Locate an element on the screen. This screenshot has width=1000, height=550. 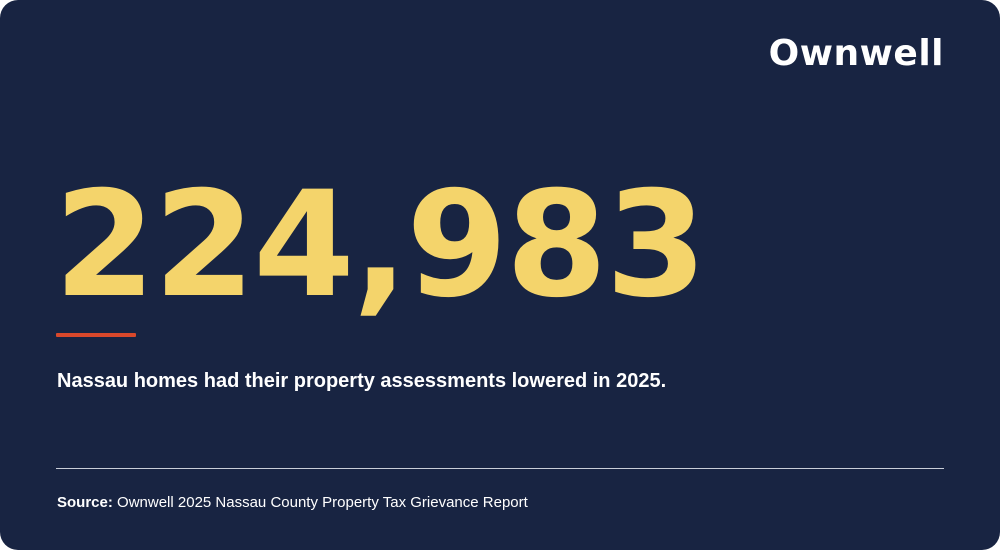
footer-divider is located at coordinates (500, 468).